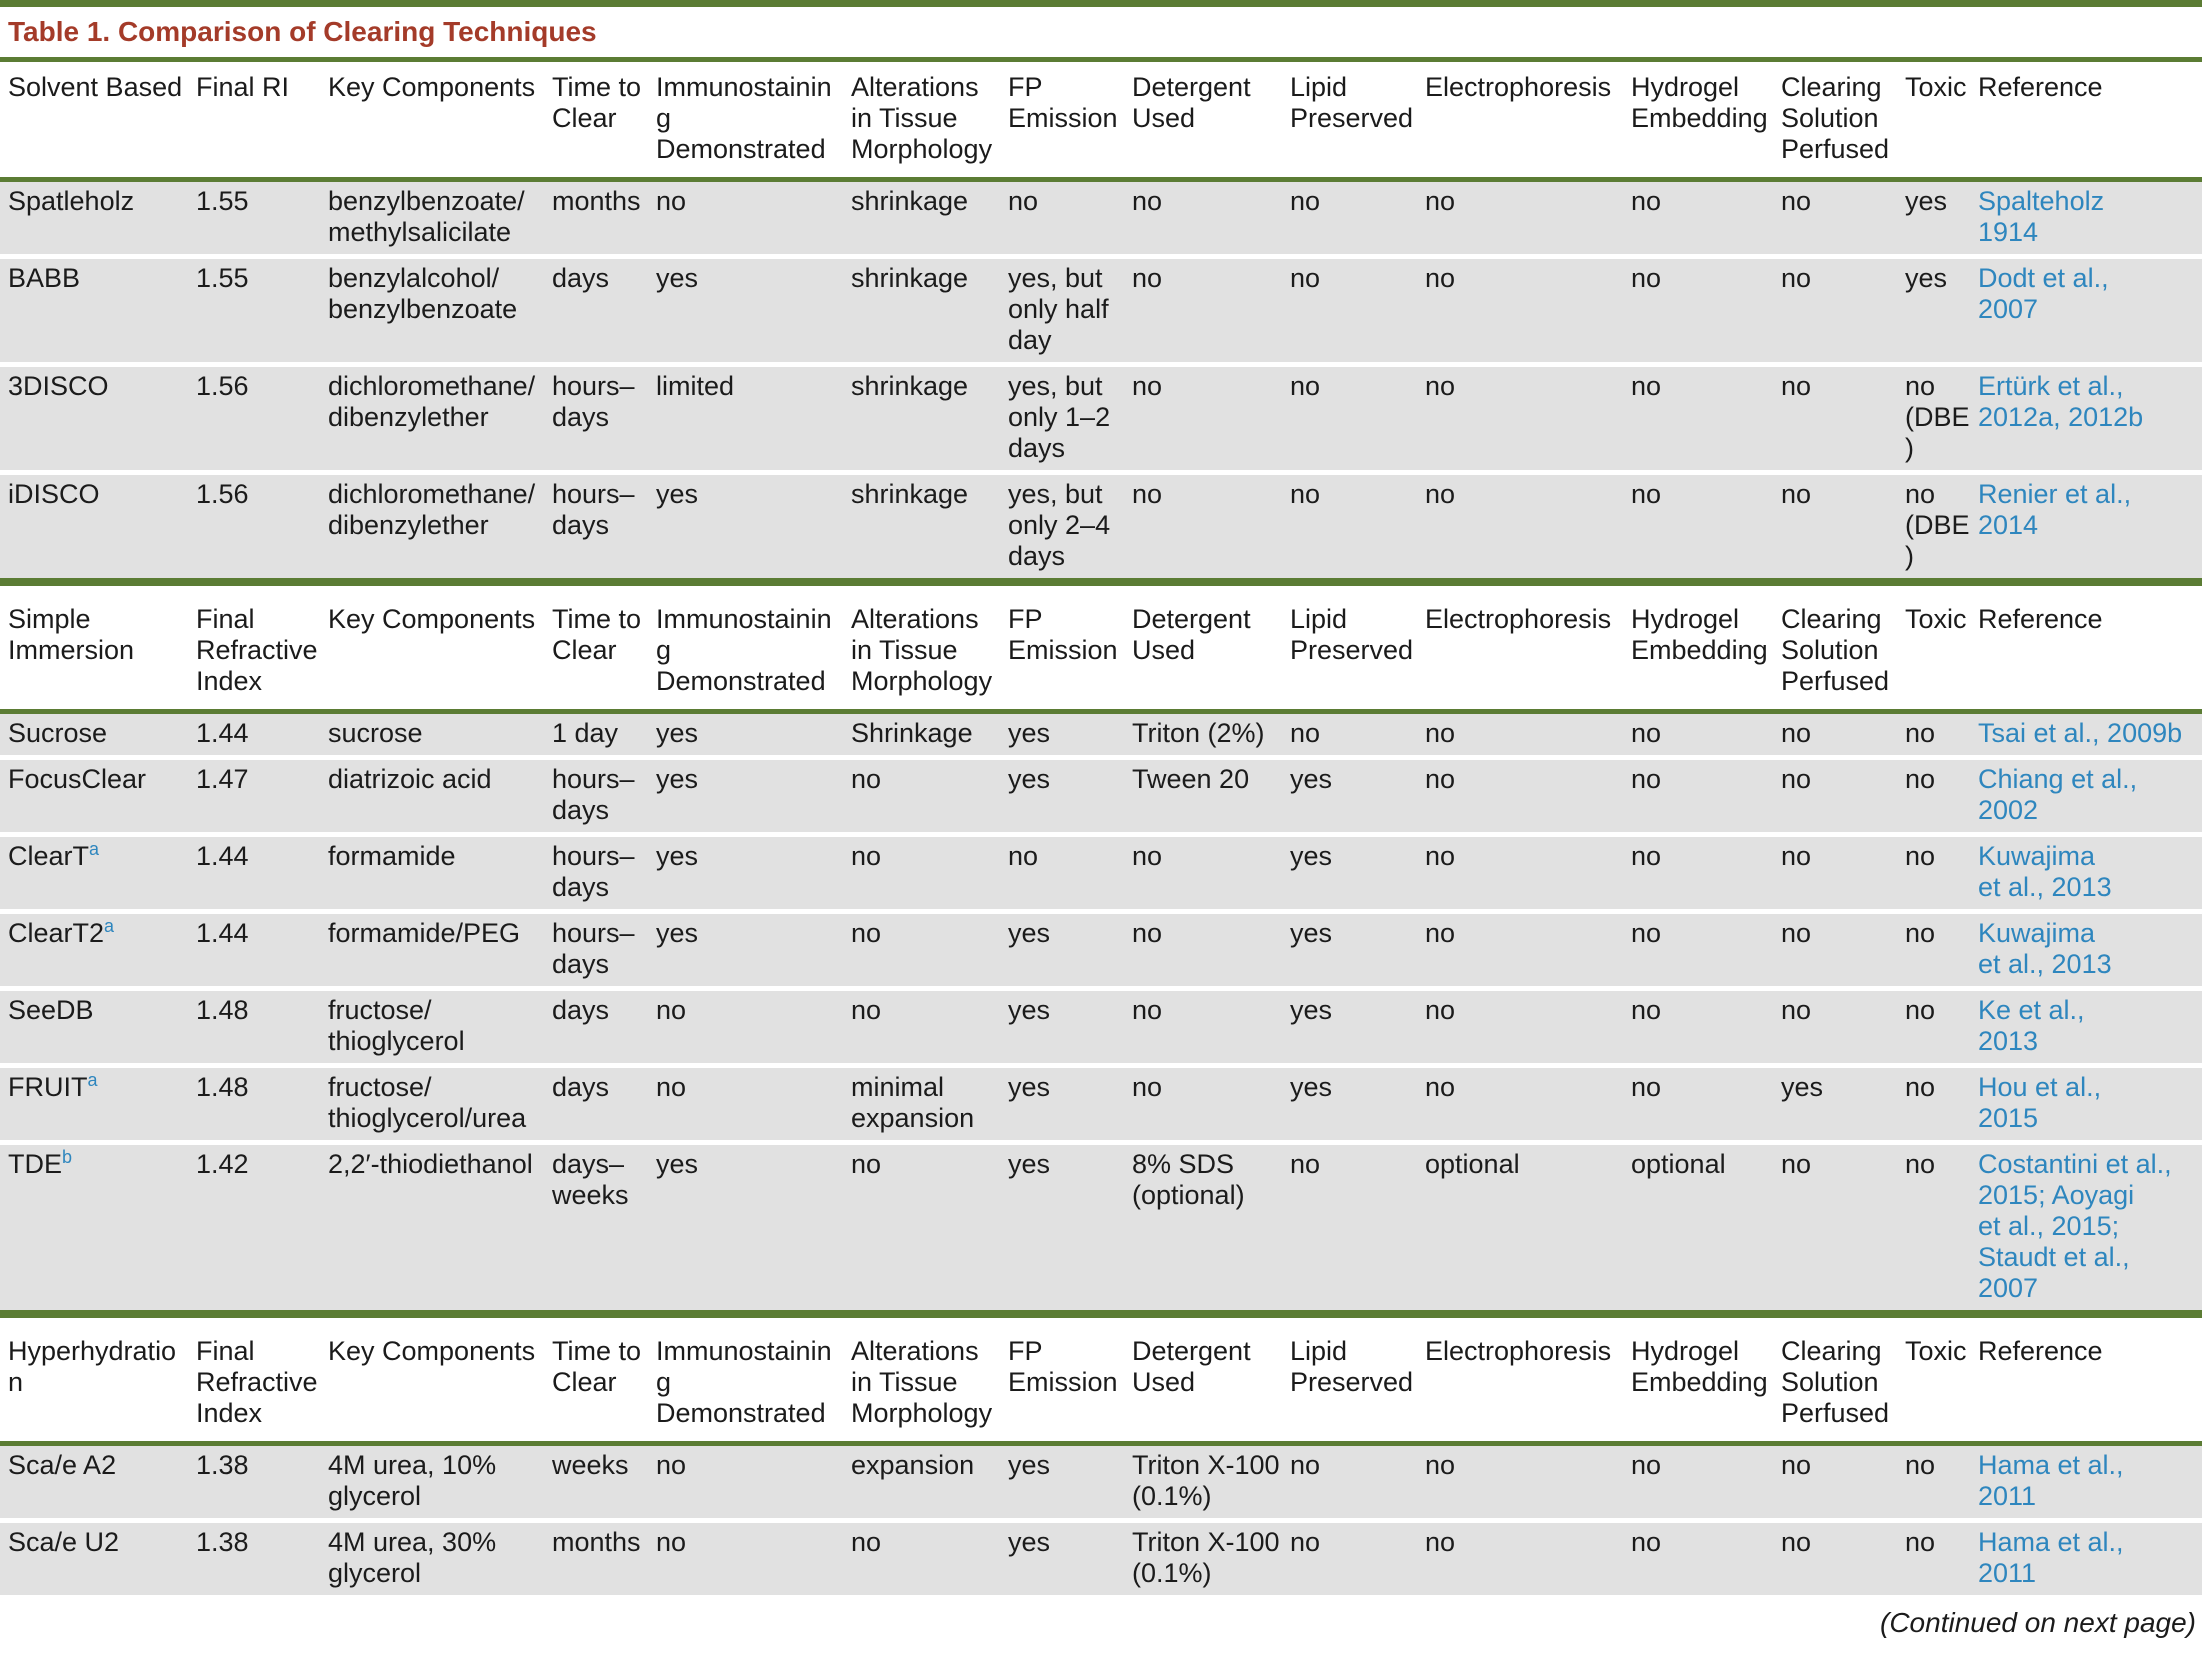  I want to click on technique-name-text: Sca/e A2, so click(62, 1465).